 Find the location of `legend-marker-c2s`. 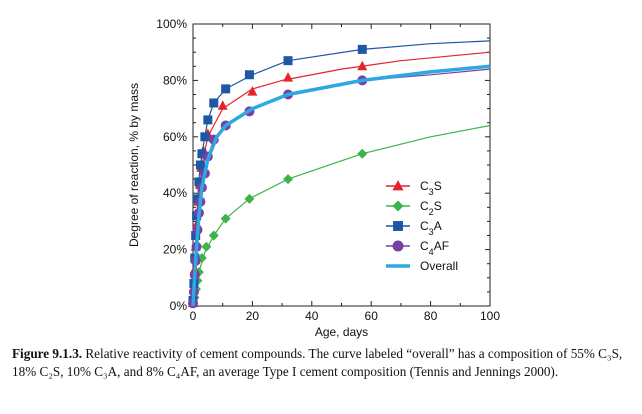

legend-marker-c2s is located at coordinates (398, 206).